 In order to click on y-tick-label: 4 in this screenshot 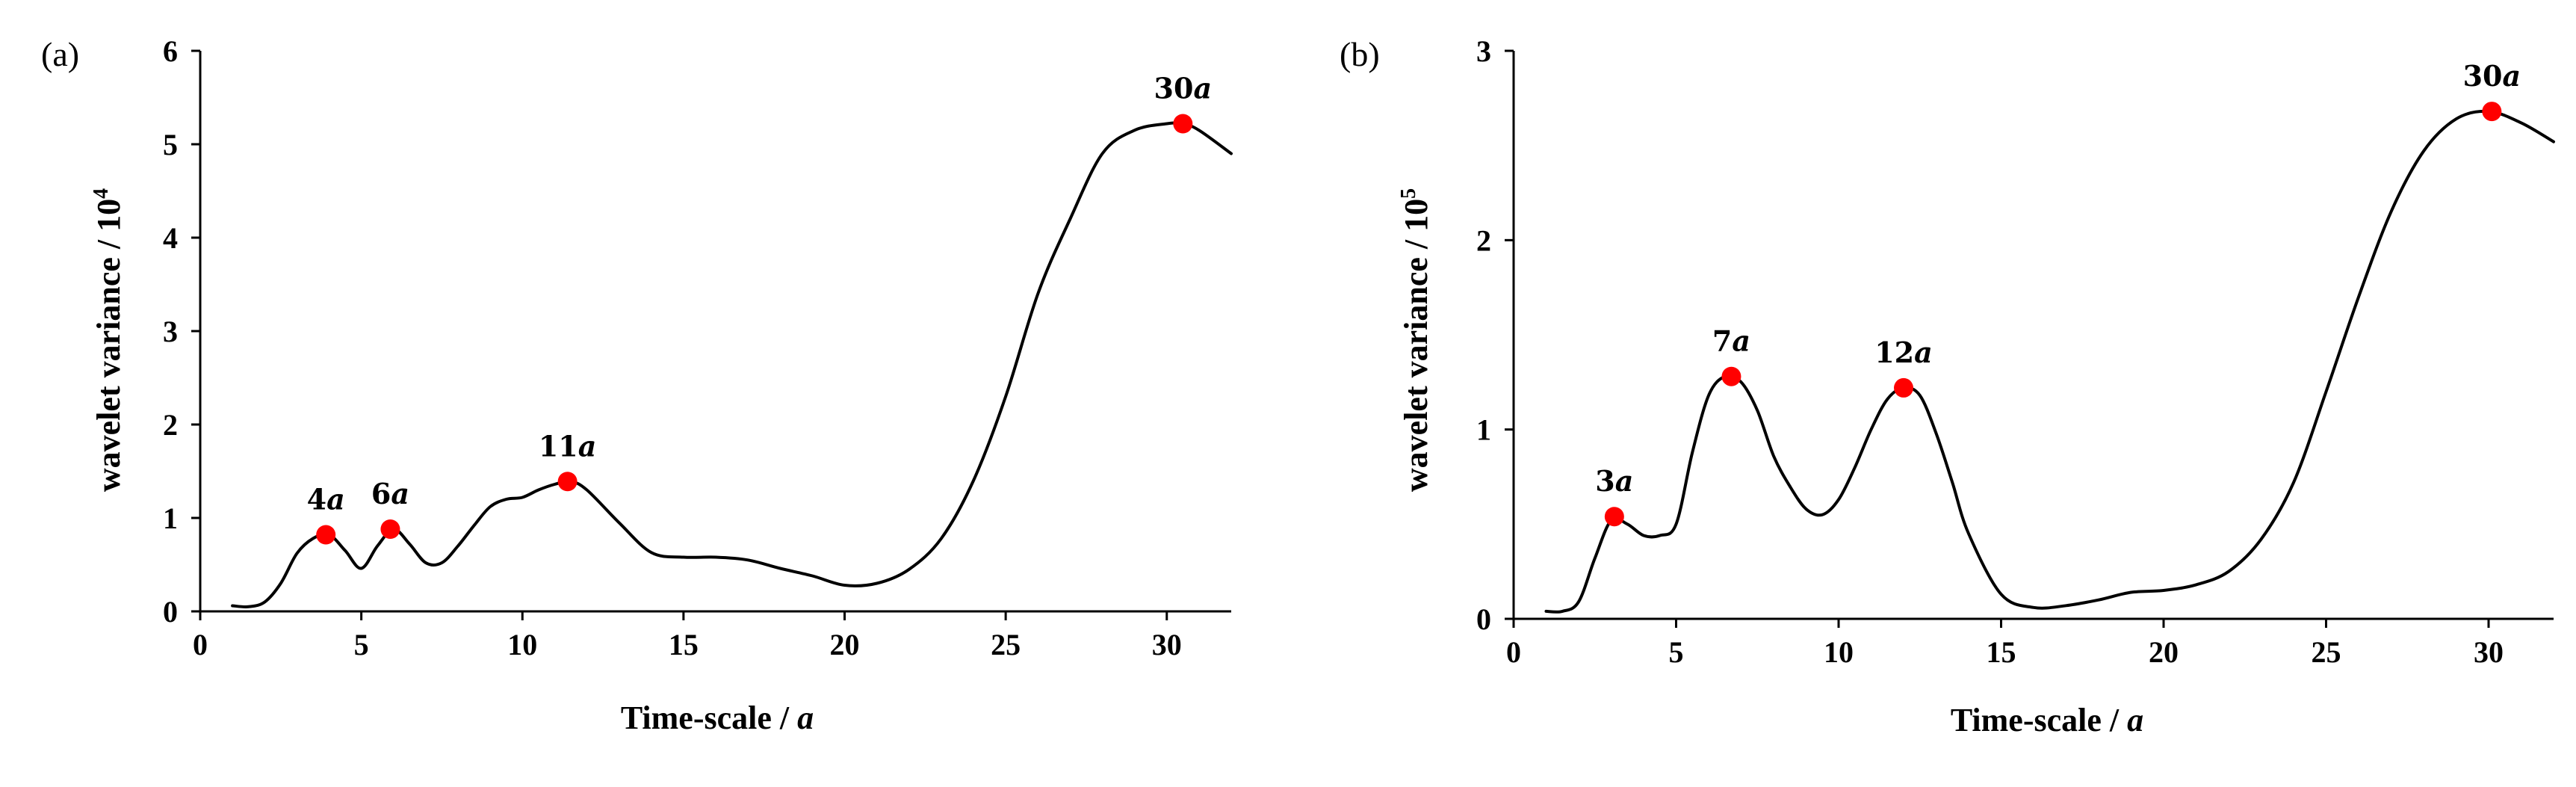, I will do `click(170, 238)`.